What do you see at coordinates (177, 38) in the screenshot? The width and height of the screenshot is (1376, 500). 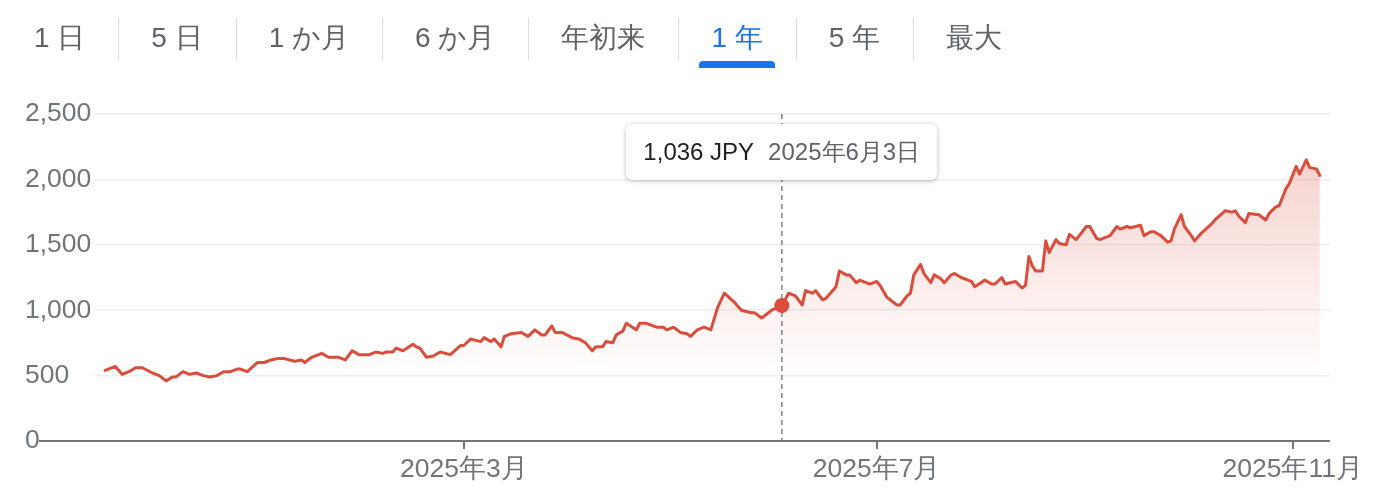 I see `tab: 5 日` at bounding box center [177, 38].